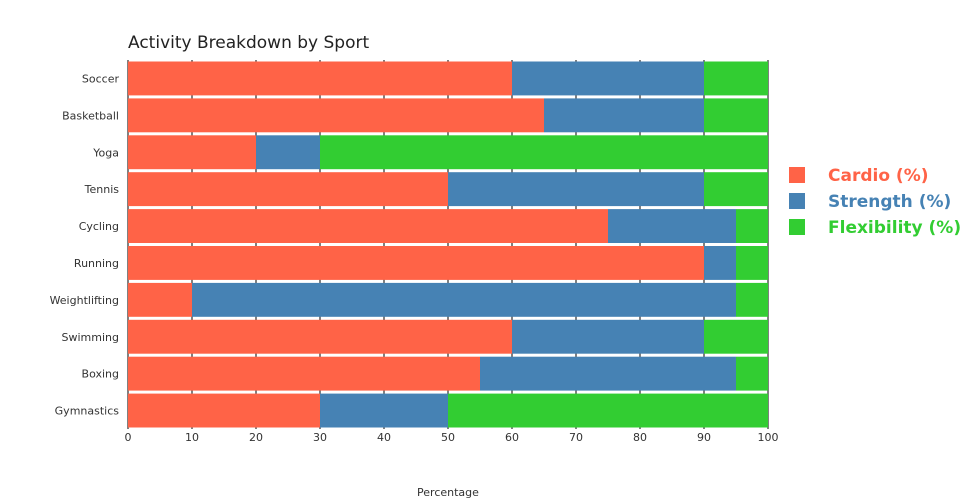  Describe the element at coordinates (608, 373) in the screenshot. I see `bar-boxing-strength` at that location.